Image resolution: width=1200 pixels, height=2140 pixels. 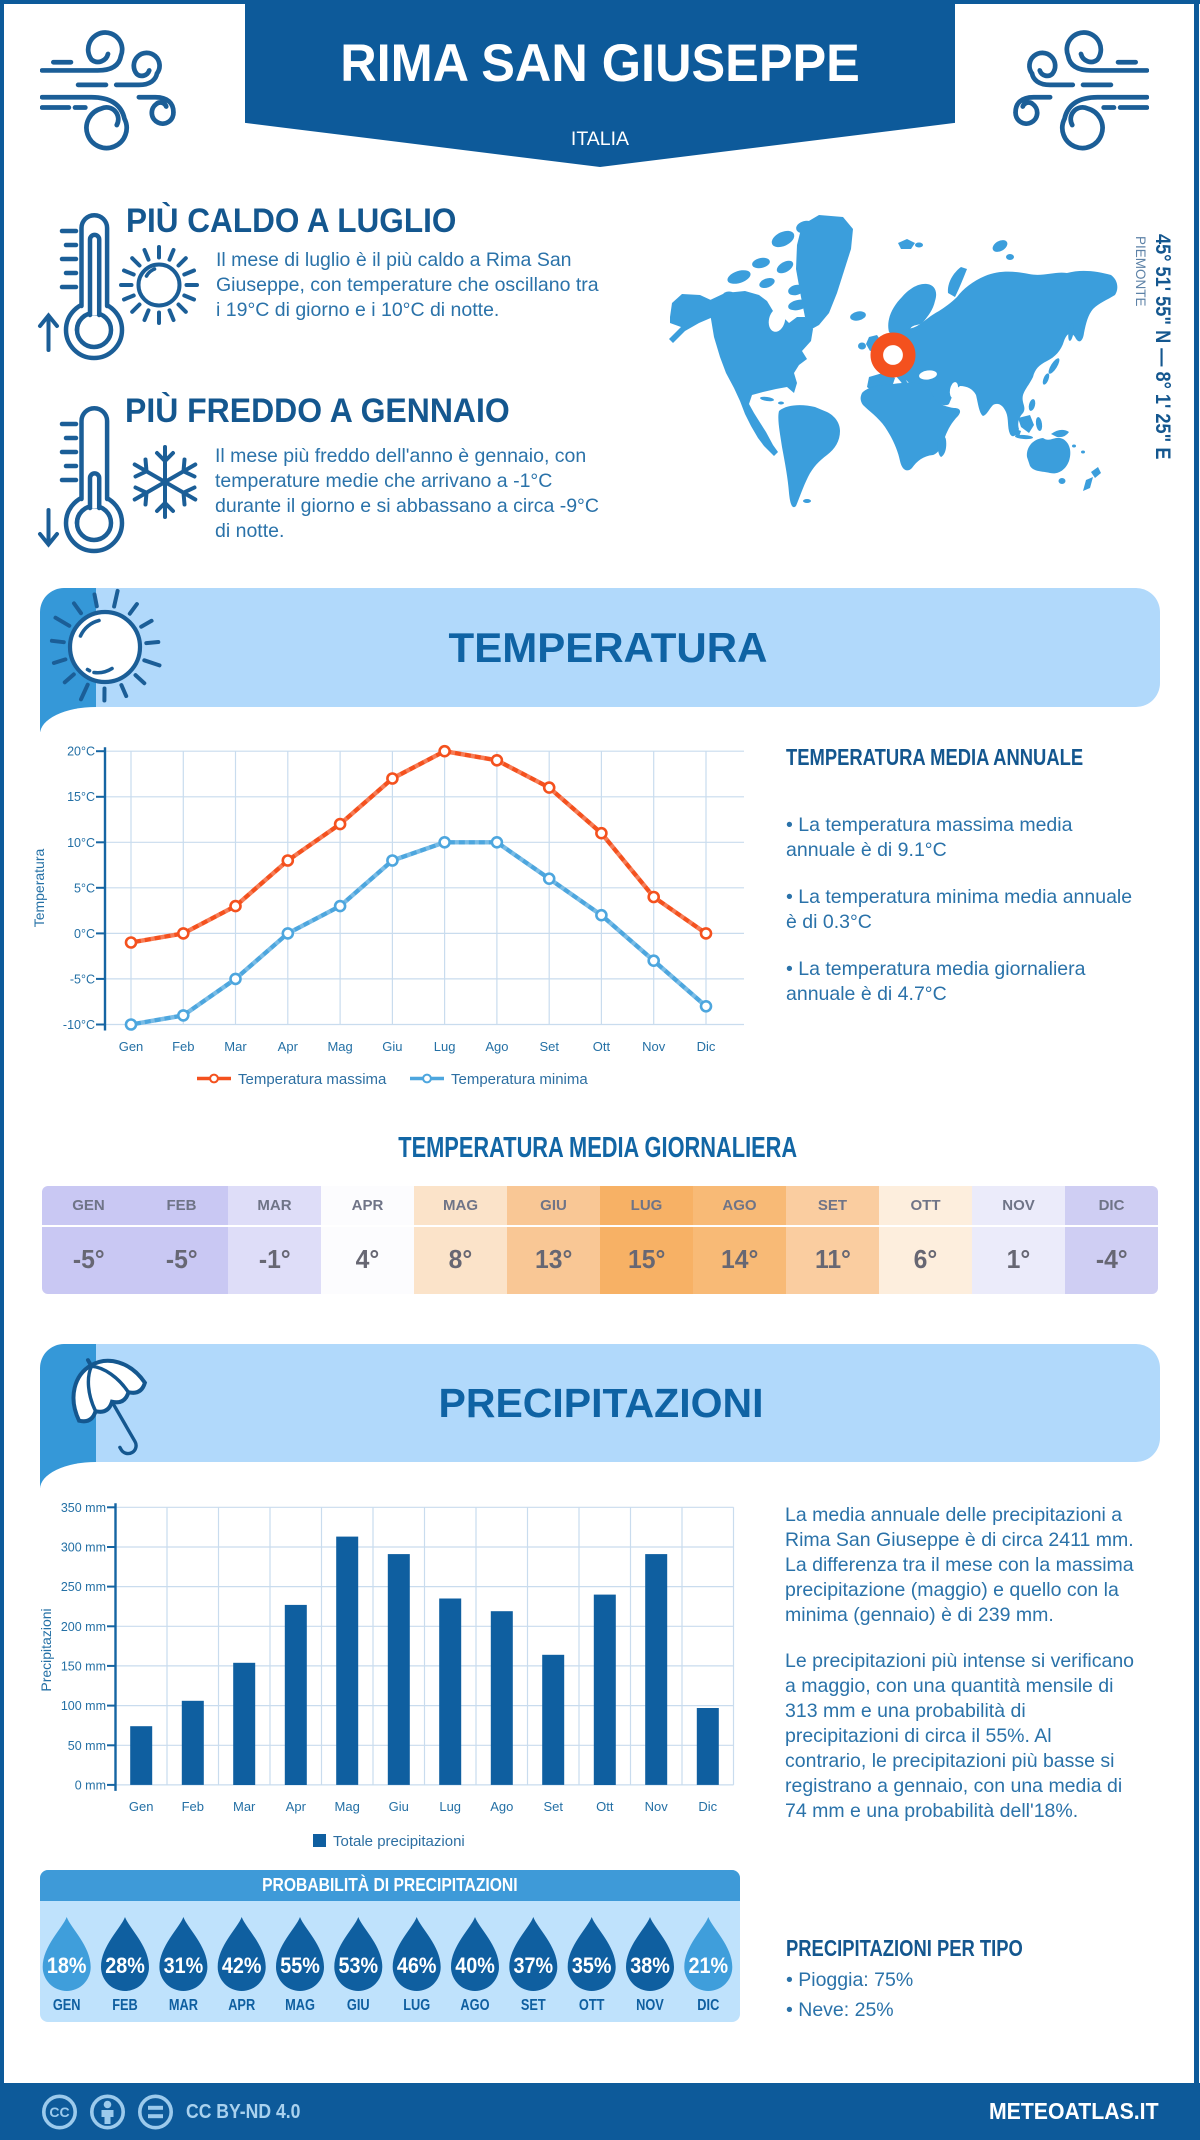 I want to click on svg-text: NOV, so click(x=650, y=2006).